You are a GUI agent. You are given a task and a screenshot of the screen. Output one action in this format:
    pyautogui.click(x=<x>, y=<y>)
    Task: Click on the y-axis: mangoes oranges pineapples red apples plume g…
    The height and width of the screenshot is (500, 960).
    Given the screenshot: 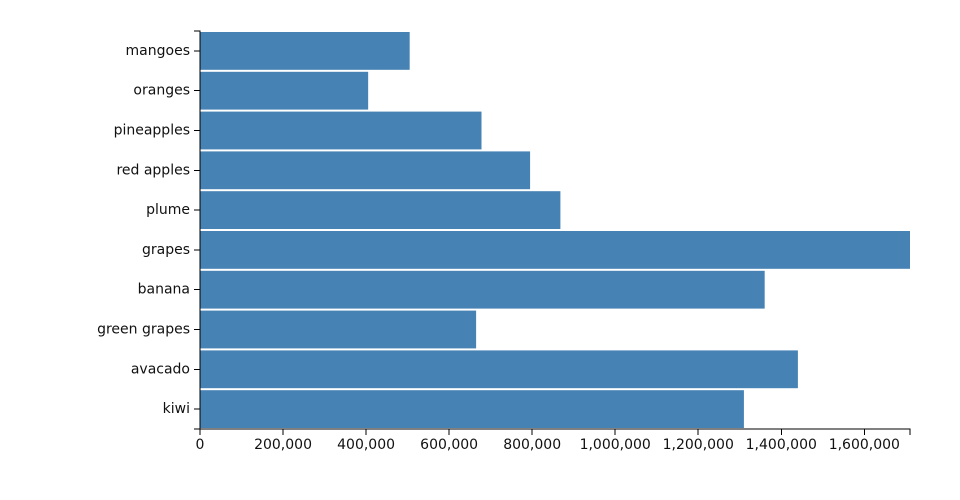 What is the action you would take?
    pyautogui.click(x=149, y=230)
    